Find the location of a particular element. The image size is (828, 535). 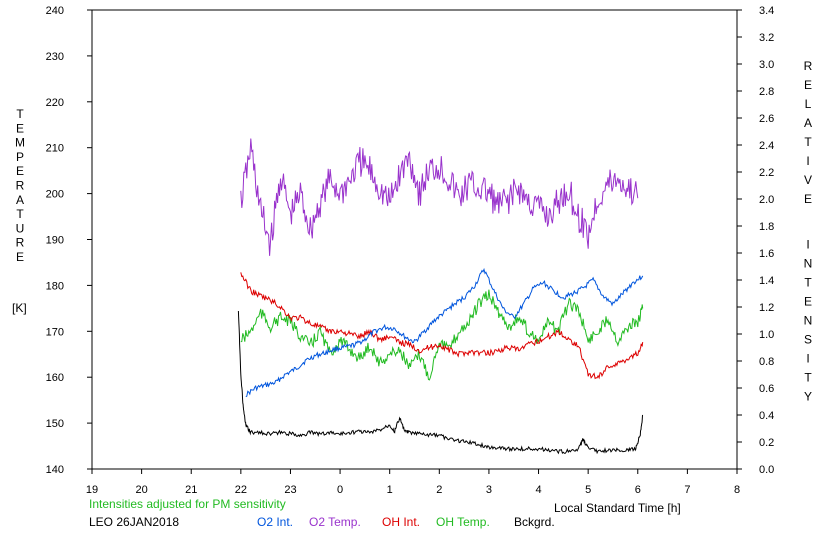

axis-label-letter: V is located at coordinates (808, 180).